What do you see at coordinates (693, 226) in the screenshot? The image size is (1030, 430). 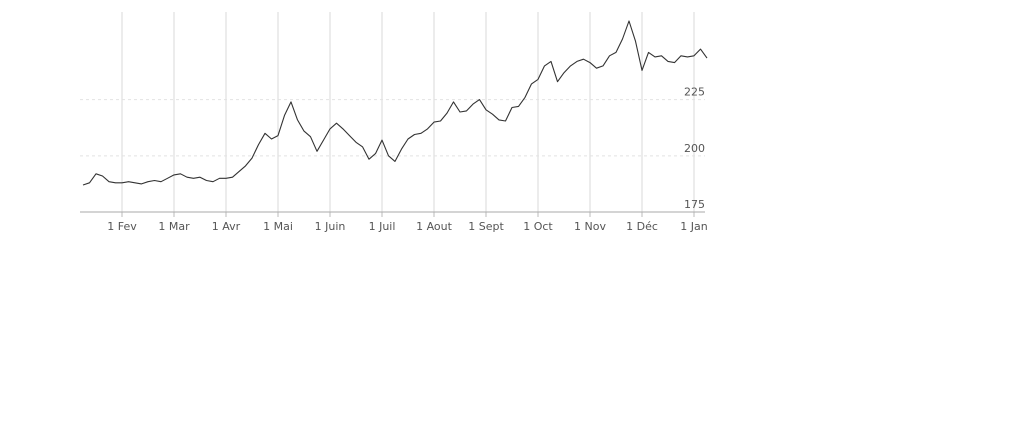 I see `x-tick-label: 1 Jan` at bounding box center [693, 226].